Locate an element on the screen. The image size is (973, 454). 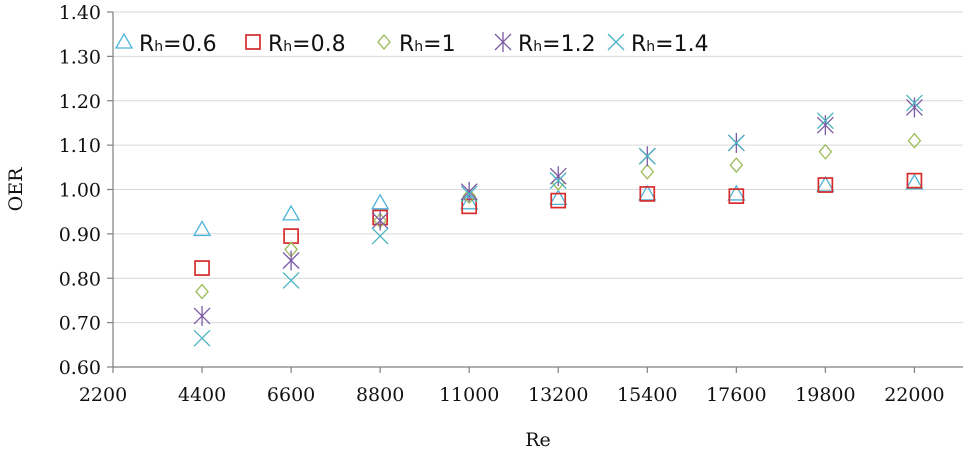
legend-item: Rh=1.2 is located at coordinates (545, 44).